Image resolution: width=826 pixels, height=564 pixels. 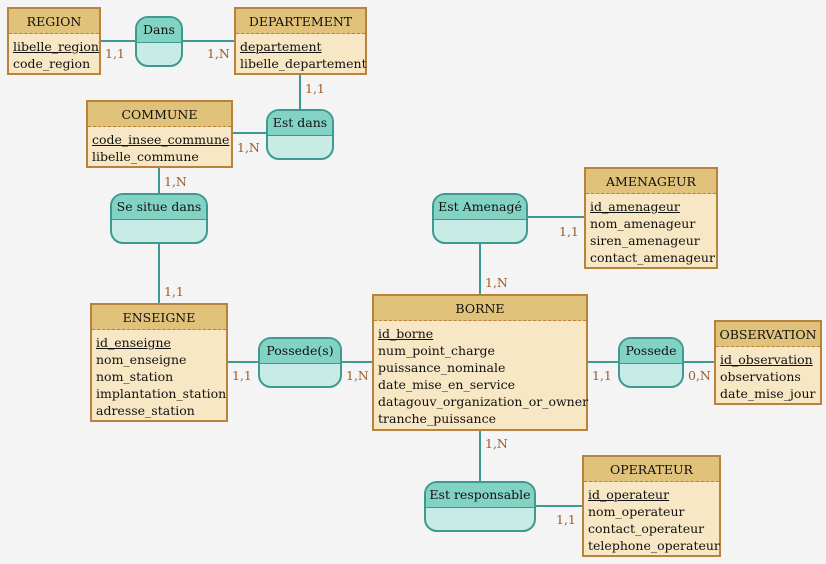 What do you see at coordinates (159, 114) in the screenshot?
I see `entity-title: COMMUNE` at bounding box center [159, 114].